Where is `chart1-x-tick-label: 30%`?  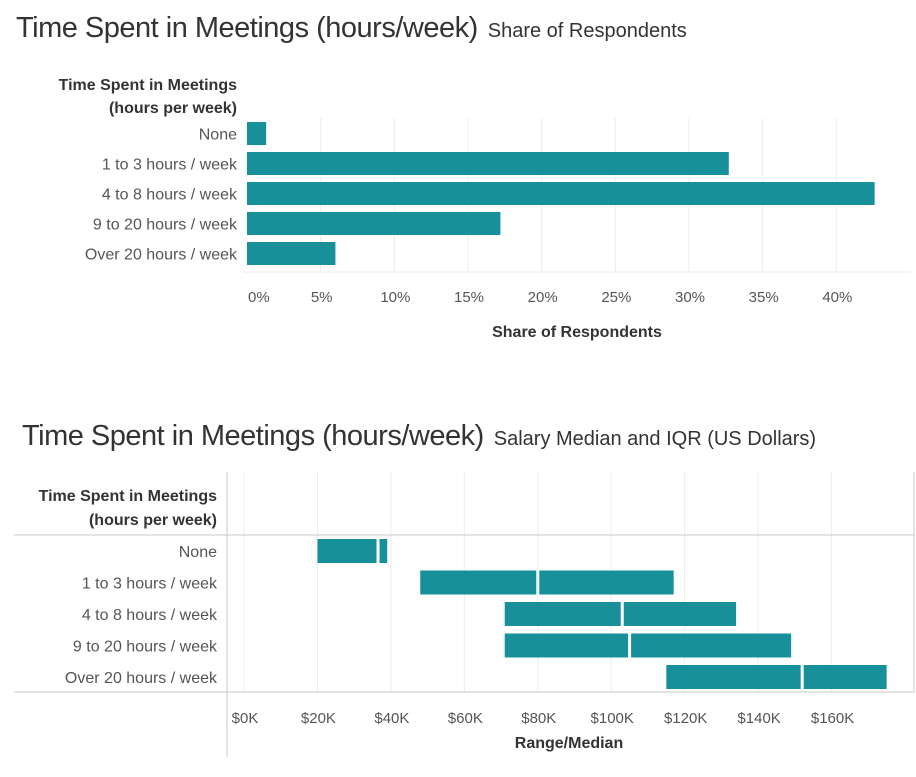 chart1-x-tick-label: 30% is located at coordinates (690, 297).